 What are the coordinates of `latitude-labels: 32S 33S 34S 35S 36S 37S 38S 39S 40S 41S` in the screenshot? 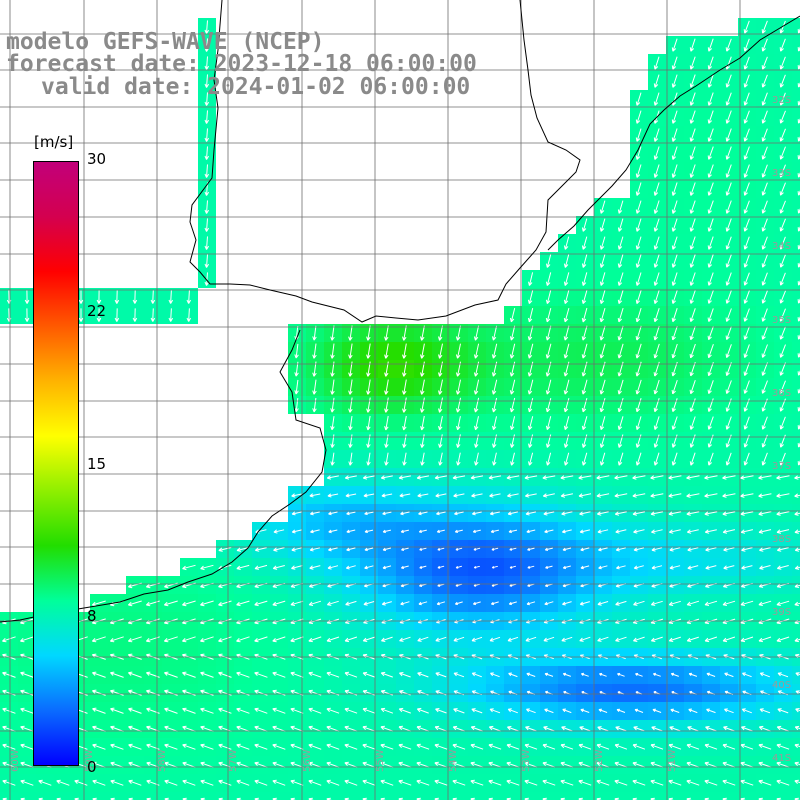 It's located at (781, 429).